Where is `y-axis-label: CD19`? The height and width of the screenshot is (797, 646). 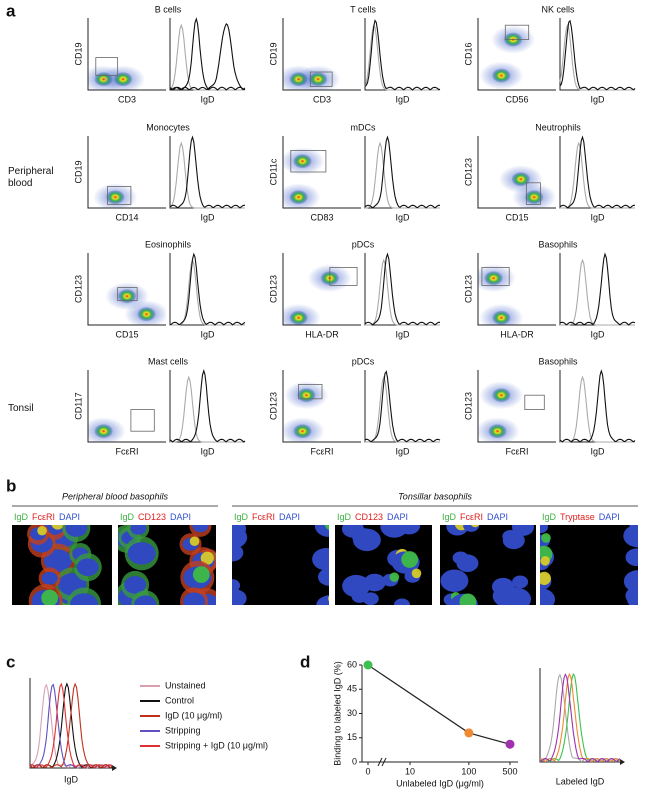 y-axis-label: CD19 is located at coordinates (78, 53).